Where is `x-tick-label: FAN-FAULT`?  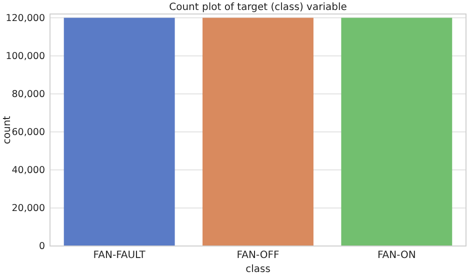 x-tick-label: FAN-FAULT is located at coordinates (119, 256).